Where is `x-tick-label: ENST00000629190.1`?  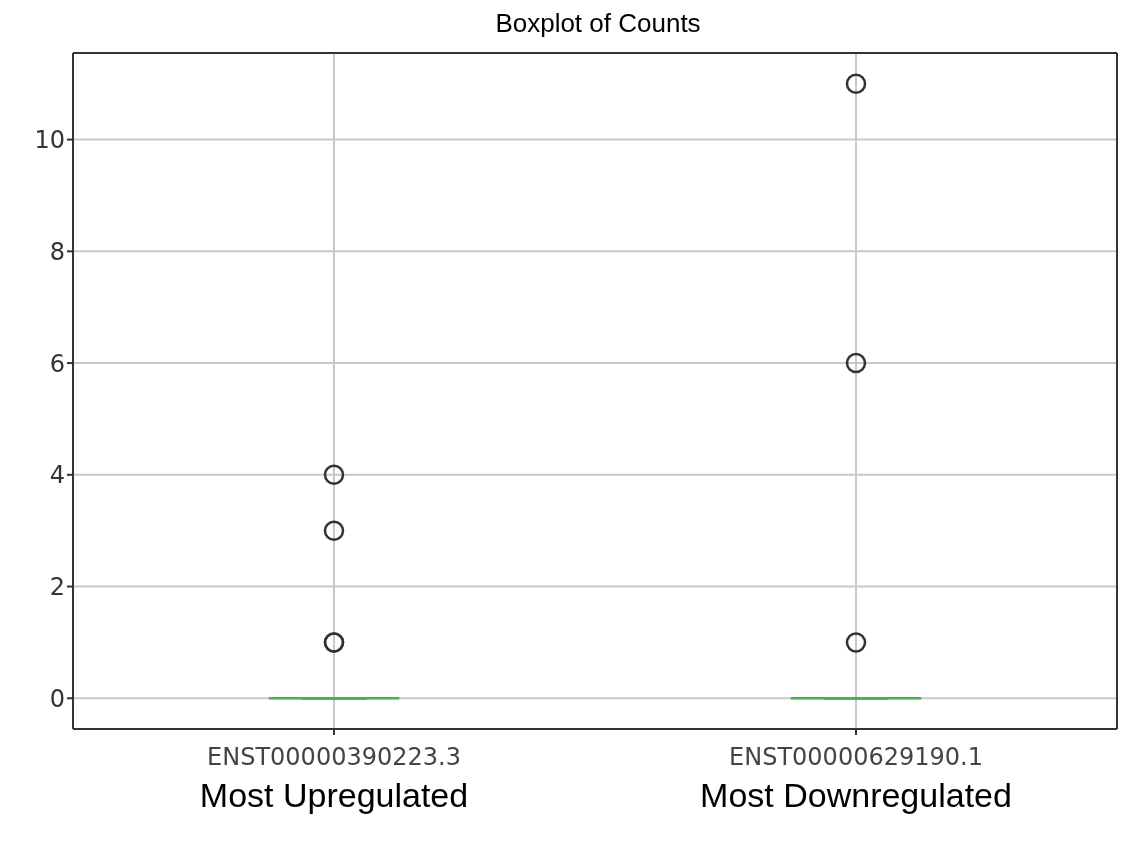 x-tick-label: ENST00000629190.1 is located at coordinates (856, 757).